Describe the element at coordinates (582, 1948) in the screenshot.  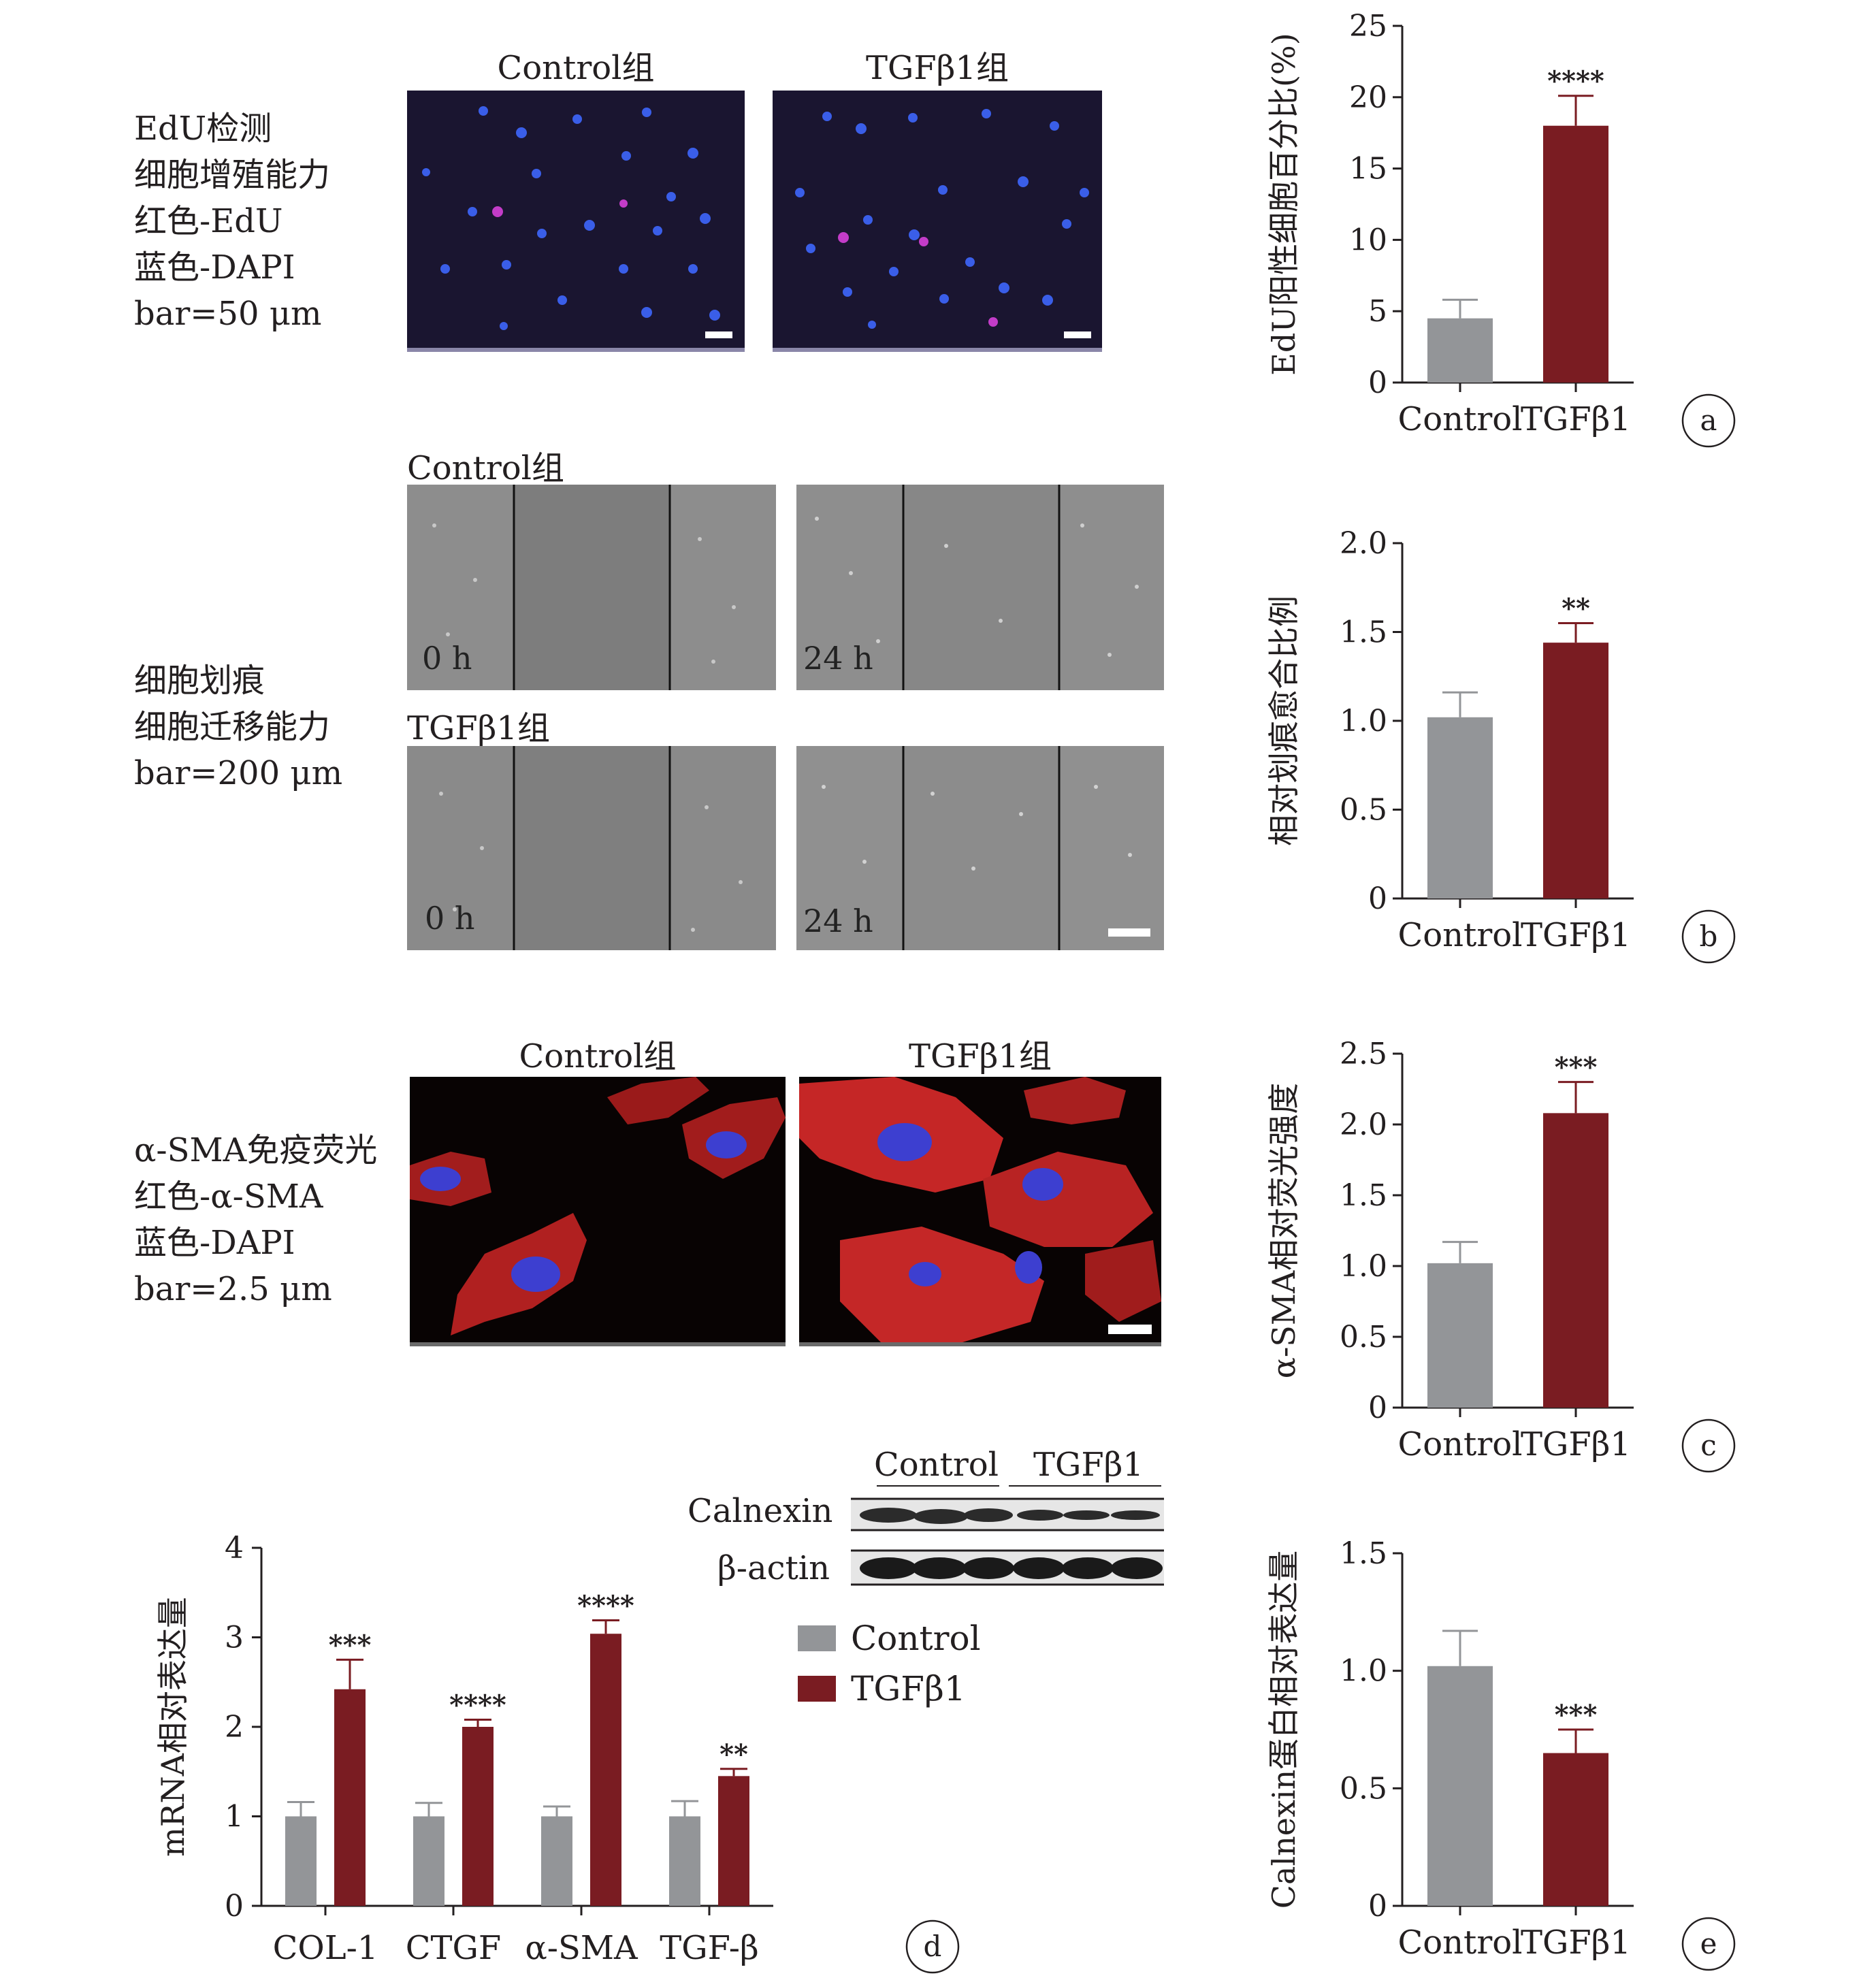
I see `x-tick-label: α-SMA` at that location.